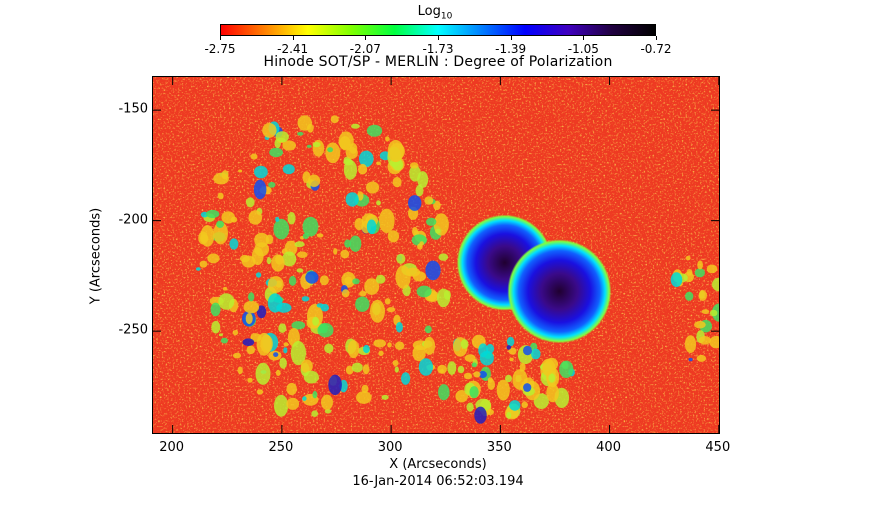 The height and width of the screenshot is (512, 874). What do you see at coordinates (435, 13) in the screenshot?
I see `colorbar-title: Log10` at bounding box center [435, 13].